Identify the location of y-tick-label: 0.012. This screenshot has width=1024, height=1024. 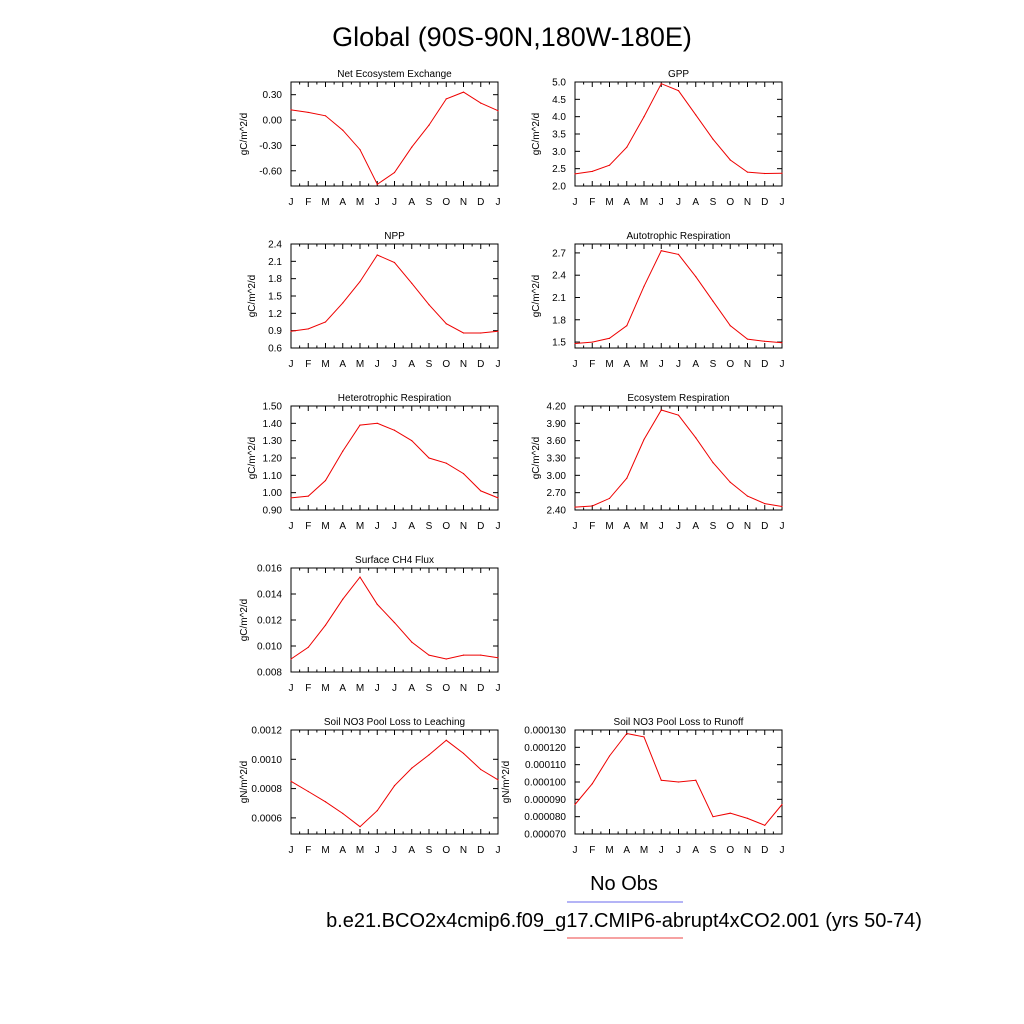
(269, 621).